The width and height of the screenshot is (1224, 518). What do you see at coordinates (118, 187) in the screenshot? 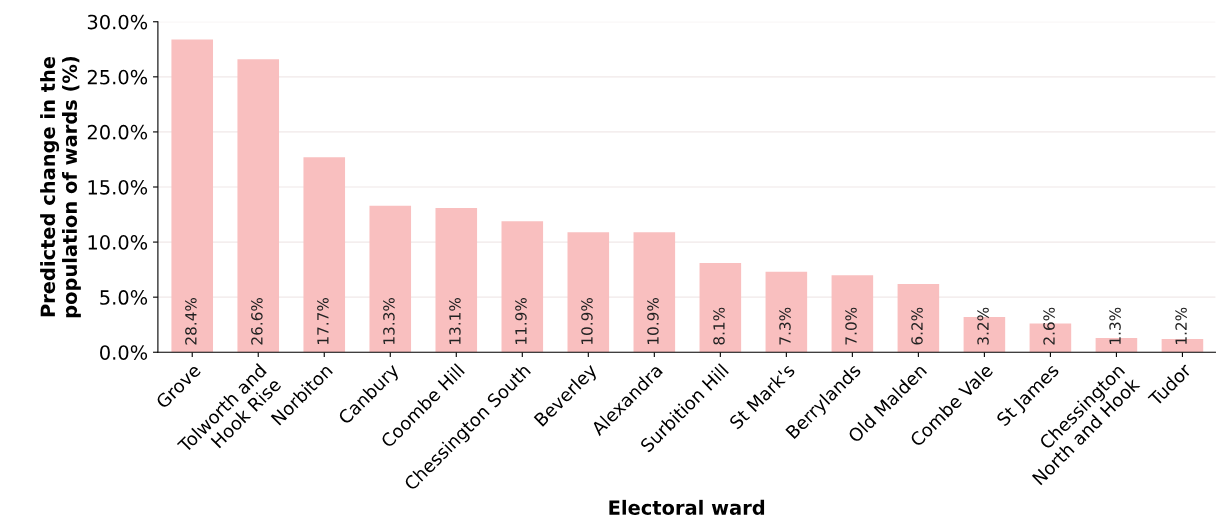
I see `y-tick-label: 15.0%` at bounding box center [118, 187].